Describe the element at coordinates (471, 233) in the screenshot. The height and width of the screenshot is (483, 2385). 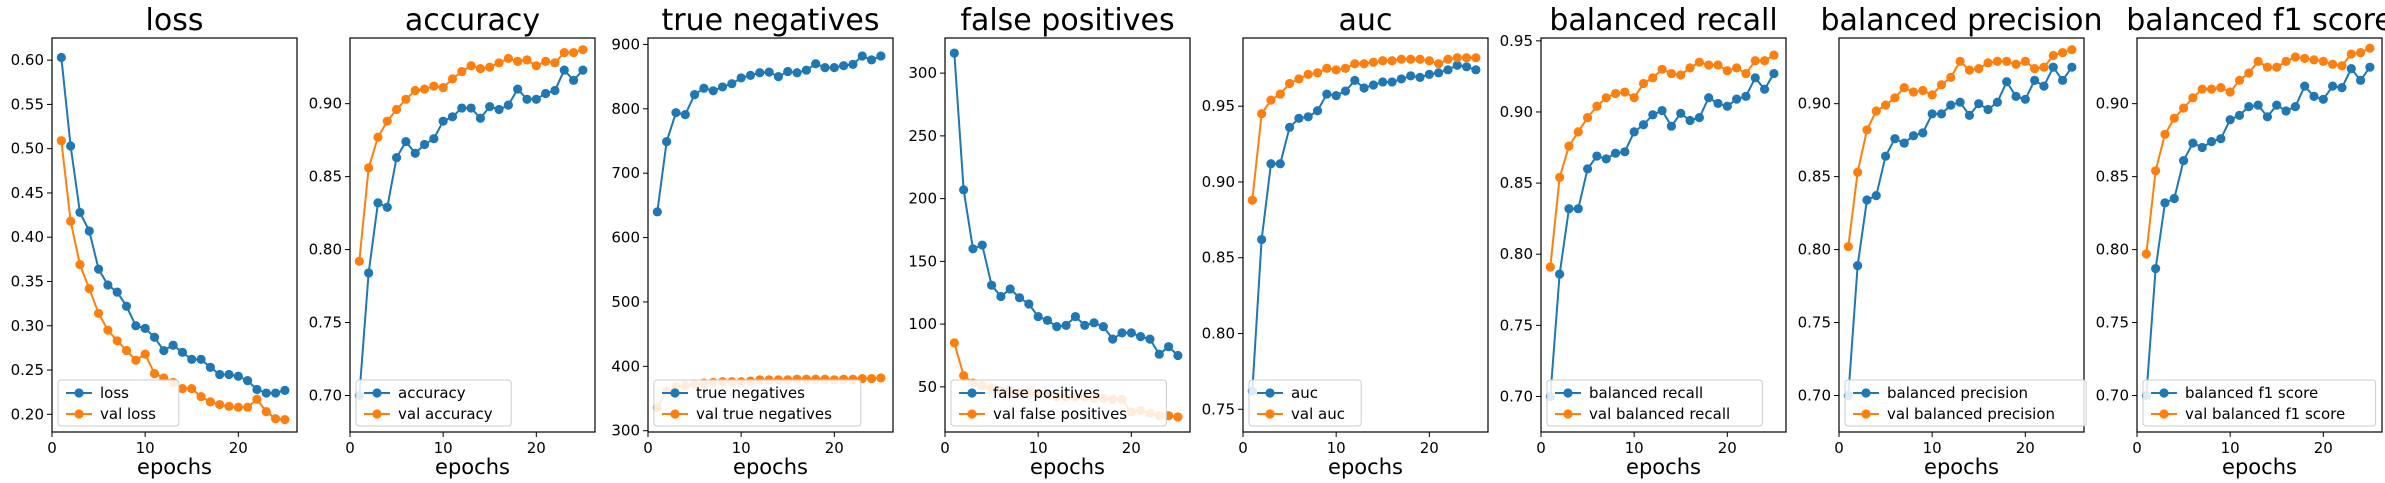
I see `series-accuracy` at that location.